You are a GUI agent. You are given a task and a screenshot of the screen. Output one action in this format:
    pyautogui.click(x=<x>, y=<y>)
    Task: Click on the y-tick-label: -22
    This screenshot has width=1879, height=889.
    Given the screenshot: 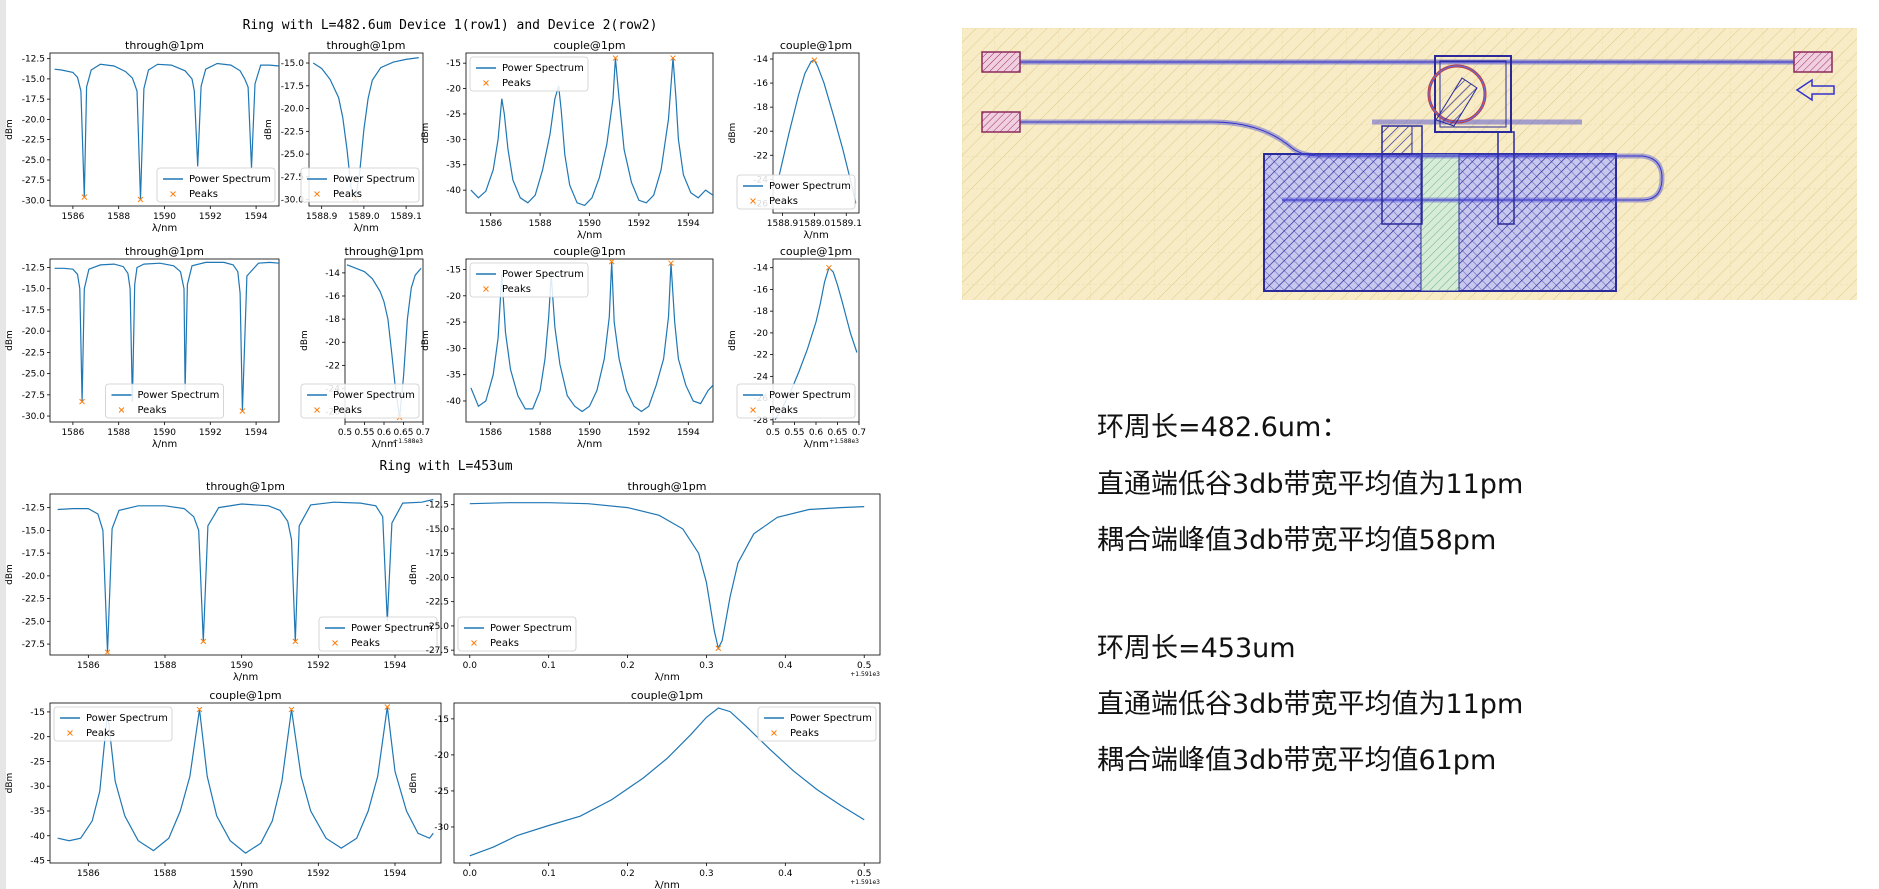 What is the action you would take?
    pyautogui.click(x=760, y=156)
    